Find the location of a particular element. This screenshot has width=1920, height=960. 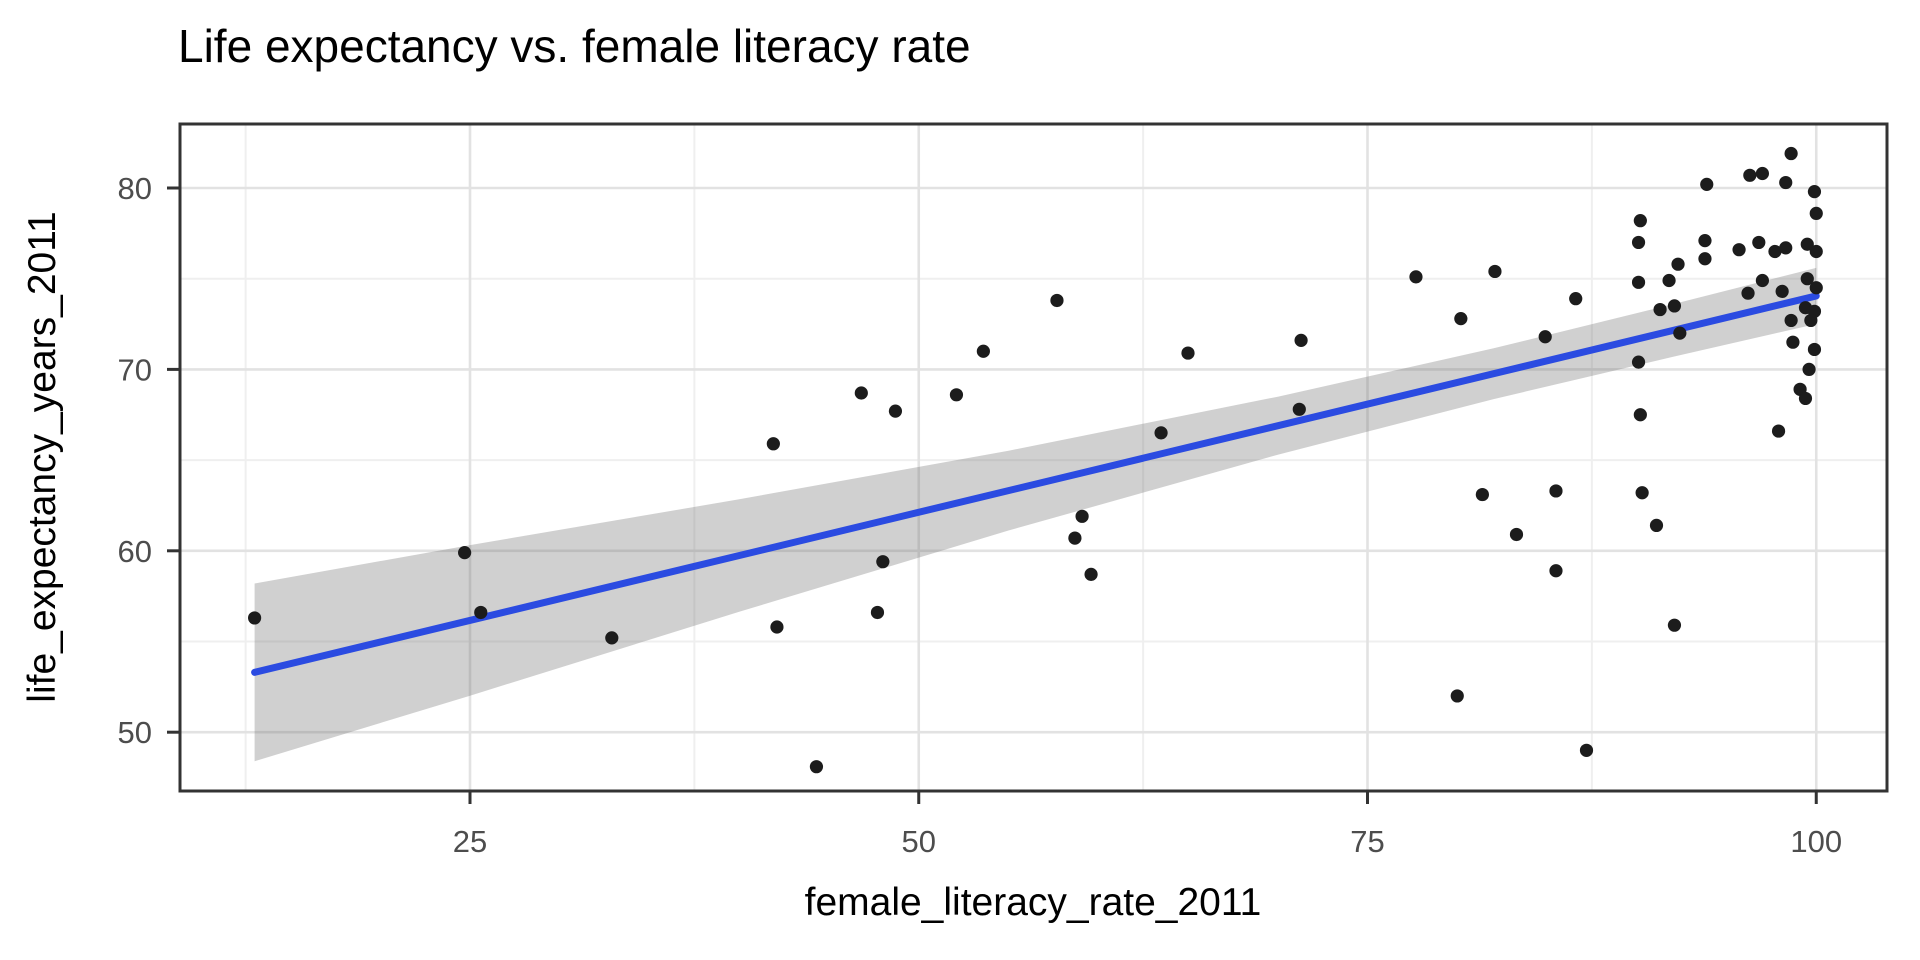

y-tick-label: 80 is located at coordinates (135, 188).